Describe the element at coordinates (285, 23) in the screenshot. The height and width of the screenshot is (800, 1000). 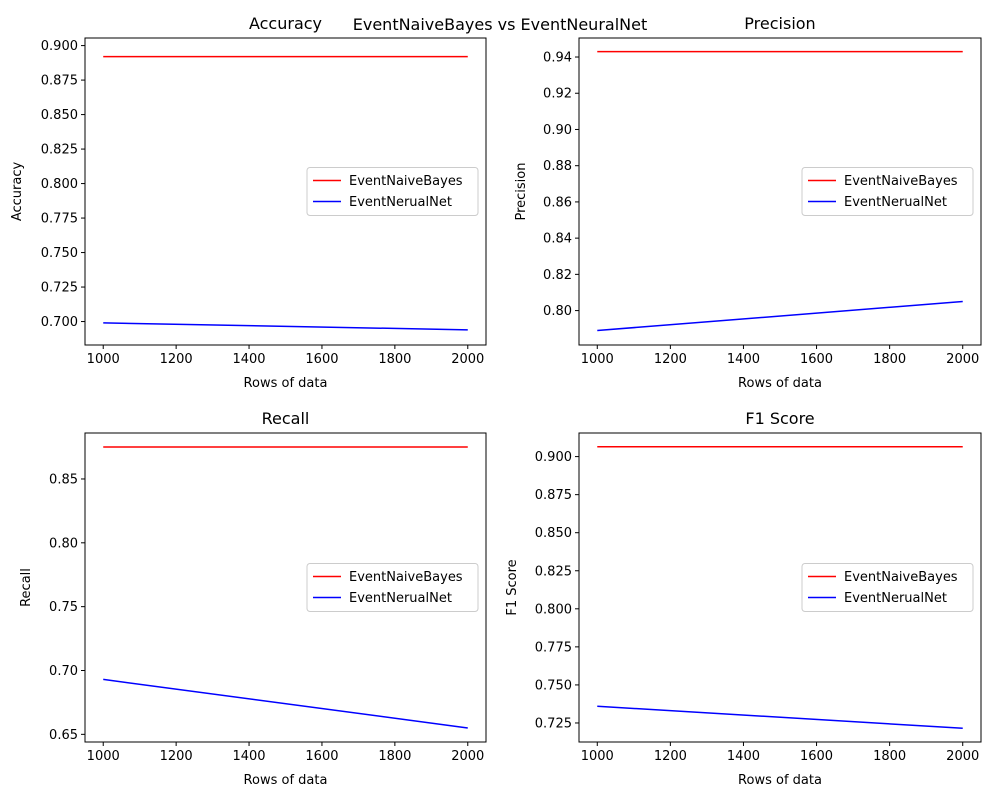
I see `subplot-title: Accuracy` at that location.